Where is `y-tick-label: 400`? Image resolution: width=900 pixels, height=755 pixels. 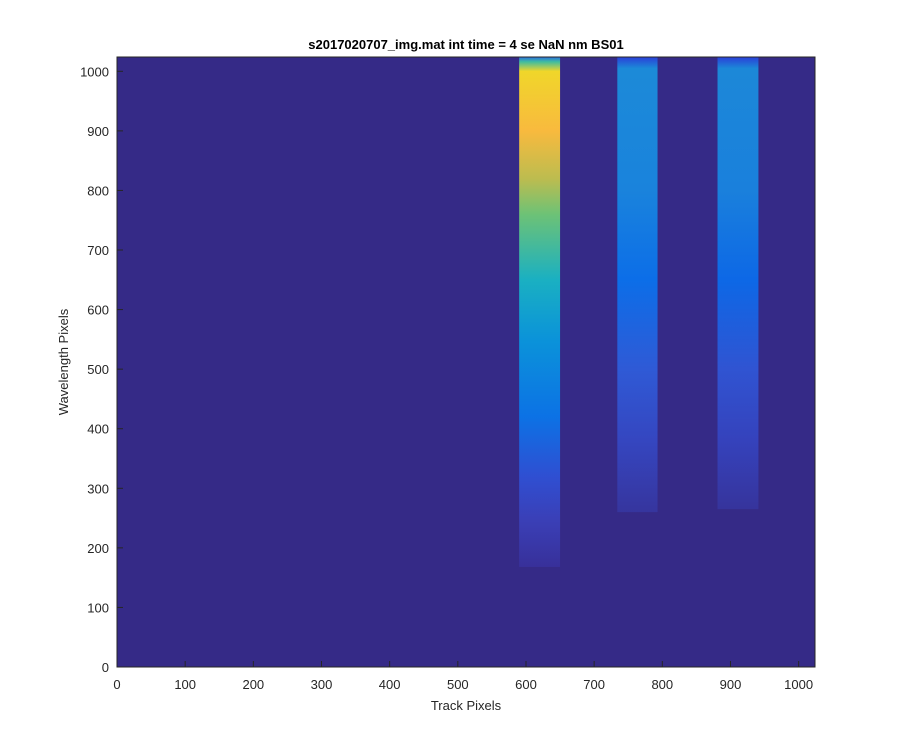
y-tick-label: 400 is located at coordinates (98, 429).